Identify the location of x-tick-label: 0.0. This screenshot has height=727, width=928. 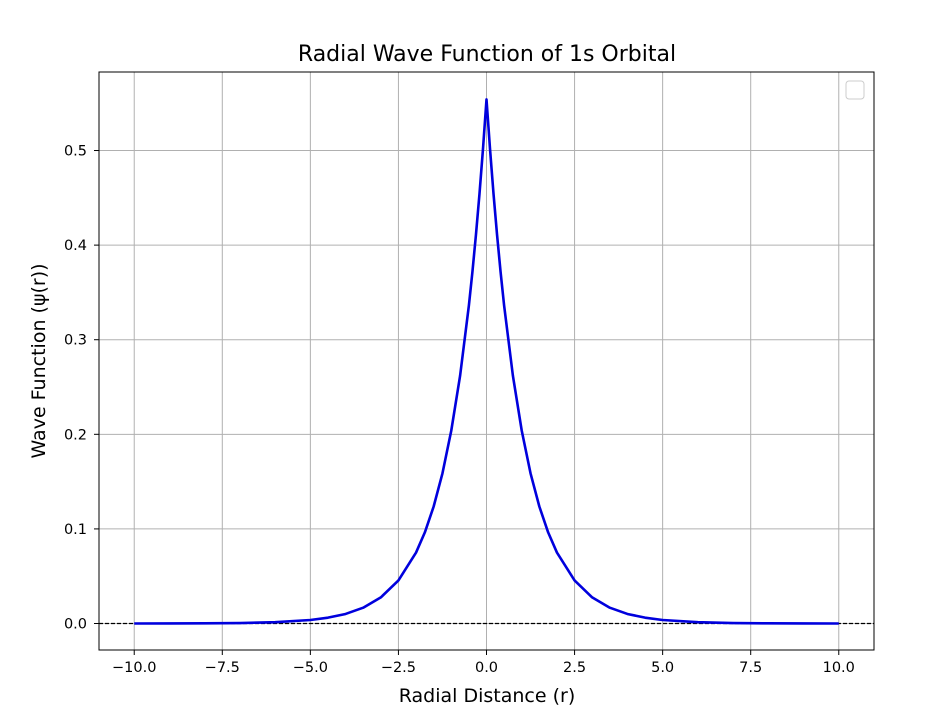
(486, 668).